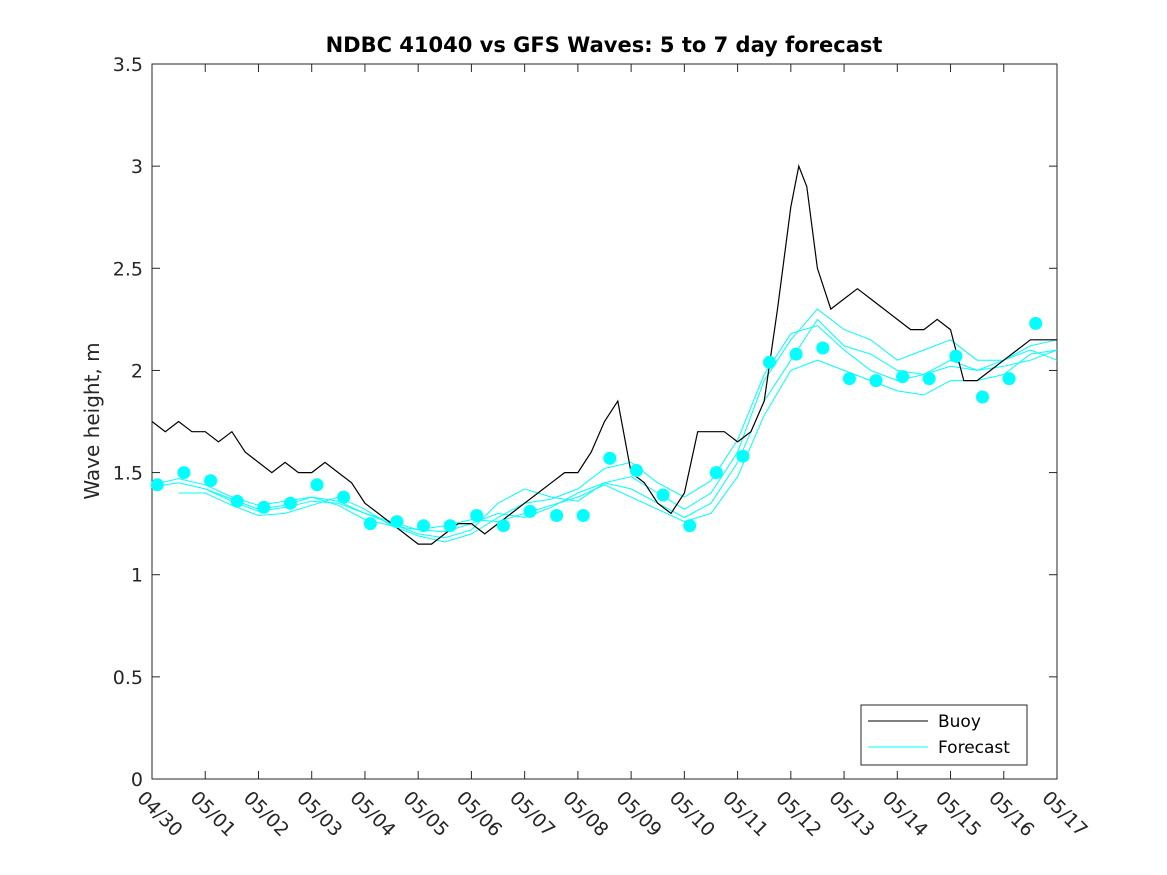 The image size is (1167, 875). What do you see at coordinates (372, 814) in the screenshot?
I see `x-tick-label: 05/04` at bounding box center [372, 814].